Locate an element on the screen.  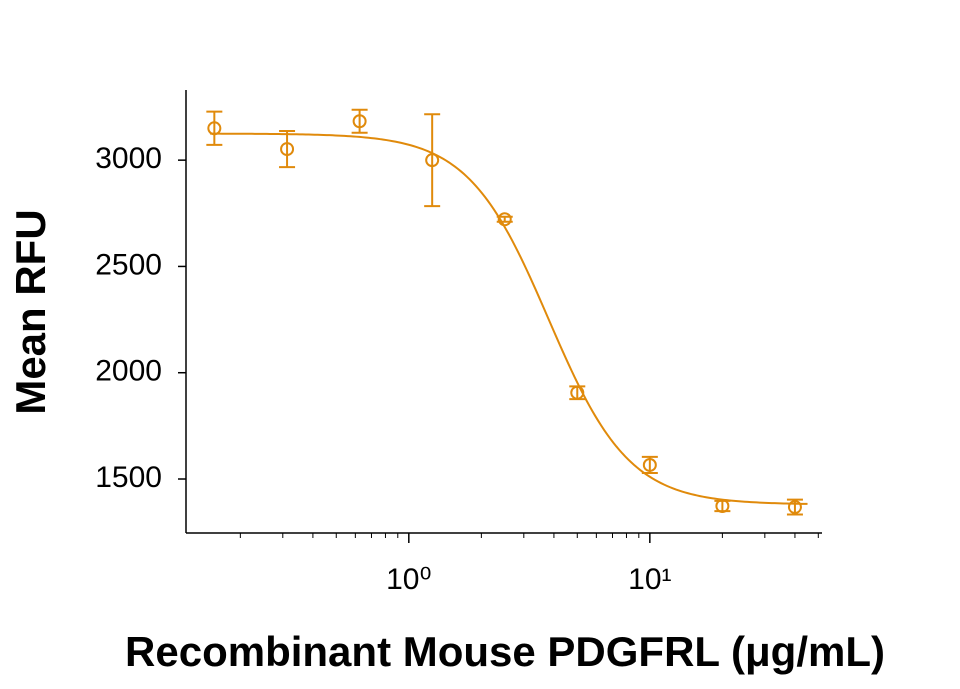
y-tick-label: 2000 is located at coordinates (128, 371).